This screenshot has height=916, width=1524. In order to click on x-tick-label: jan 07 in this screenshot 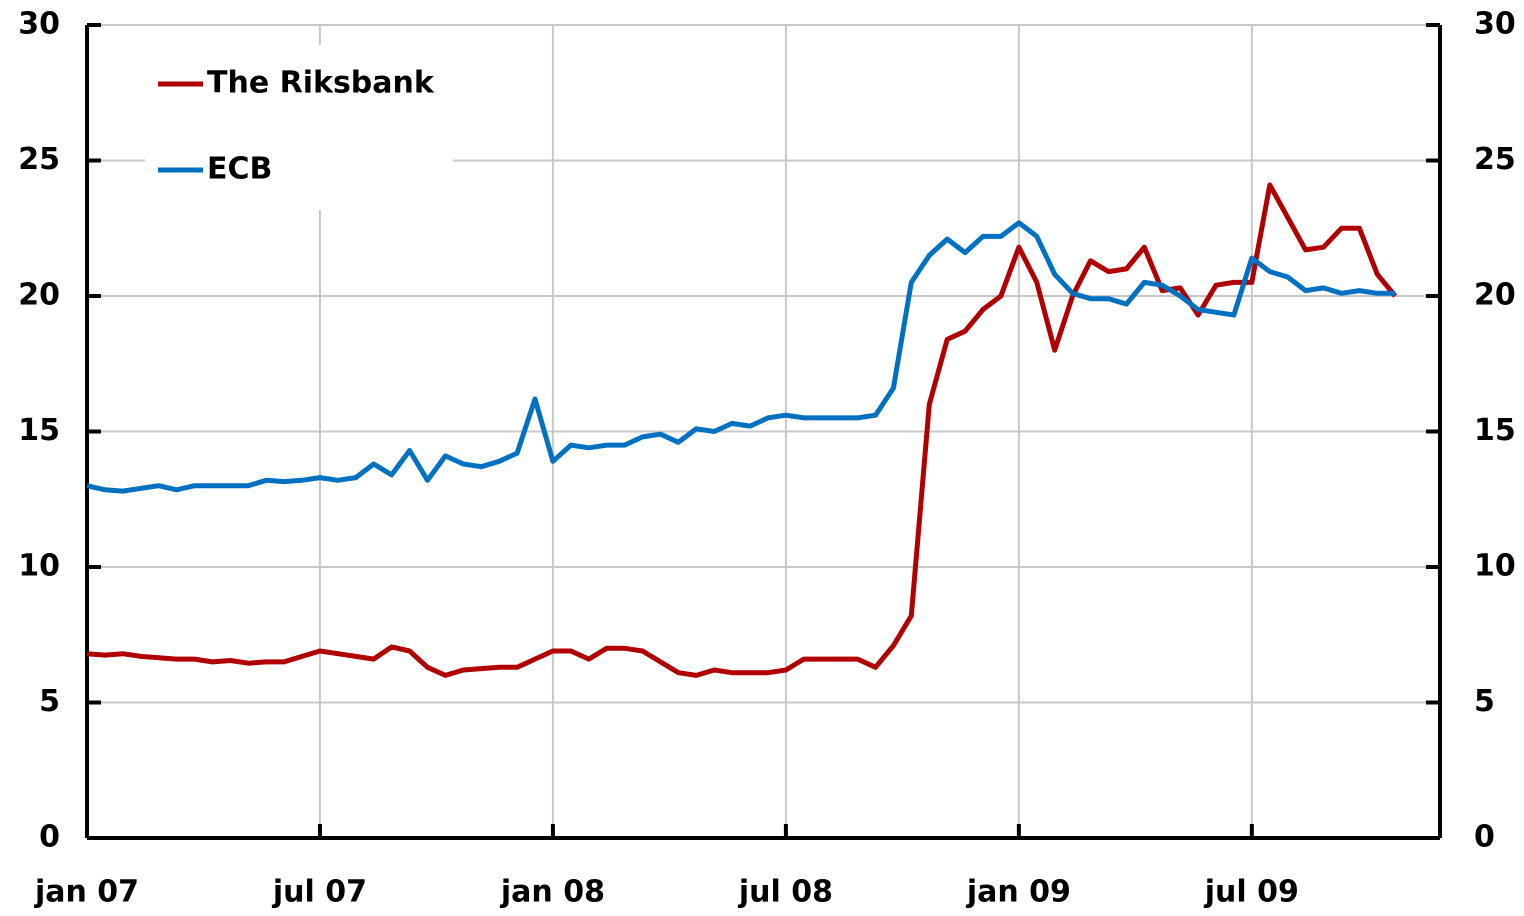, I will do `click(86, 892)`.